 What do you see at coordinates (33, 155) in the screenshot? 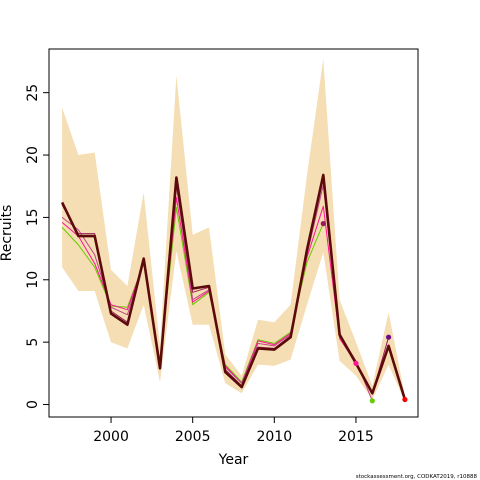
I see `y-tick-label-20: 20` at bounding box center [33, 155].